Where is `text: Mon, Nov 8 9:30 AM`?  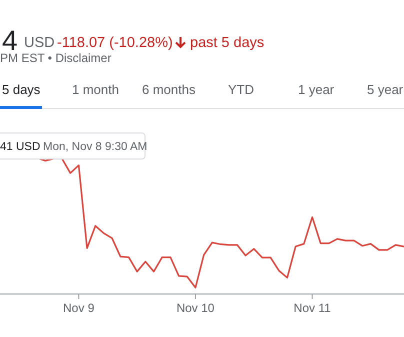 text: Mon, Nov 8 9:30 AM is located at coordinates (95, 147).